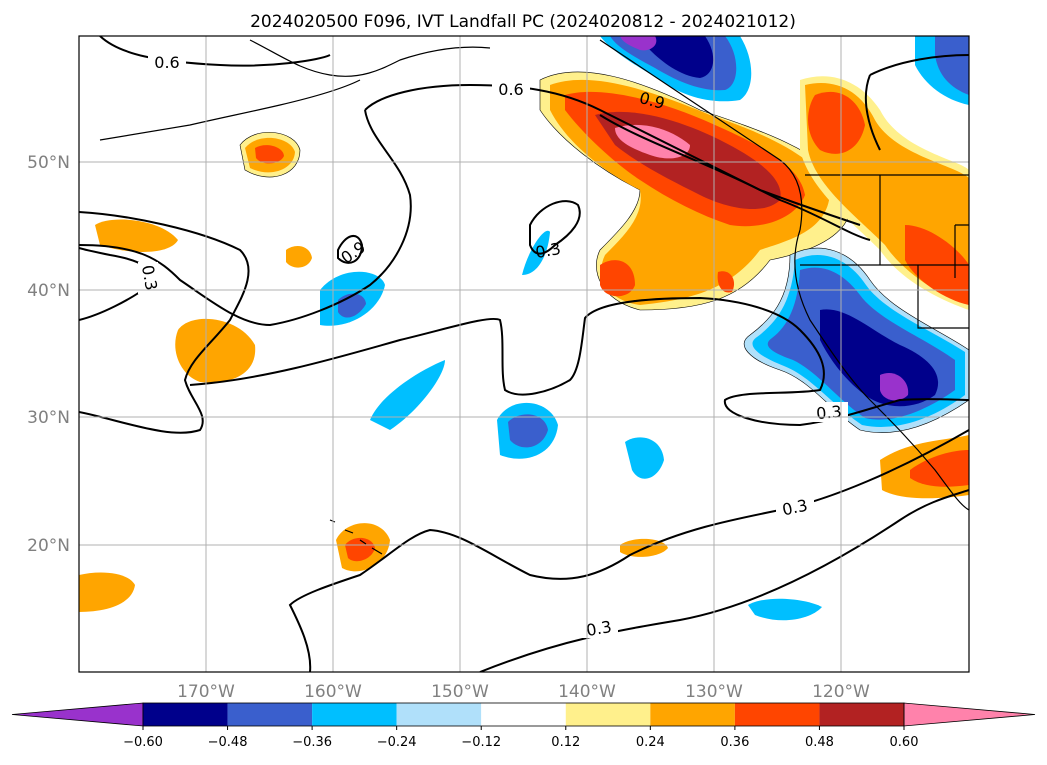  Describe the element at coordinates (397, 742) in the screenshot. I see `colorbar-tick-label: −0.24` at that location.